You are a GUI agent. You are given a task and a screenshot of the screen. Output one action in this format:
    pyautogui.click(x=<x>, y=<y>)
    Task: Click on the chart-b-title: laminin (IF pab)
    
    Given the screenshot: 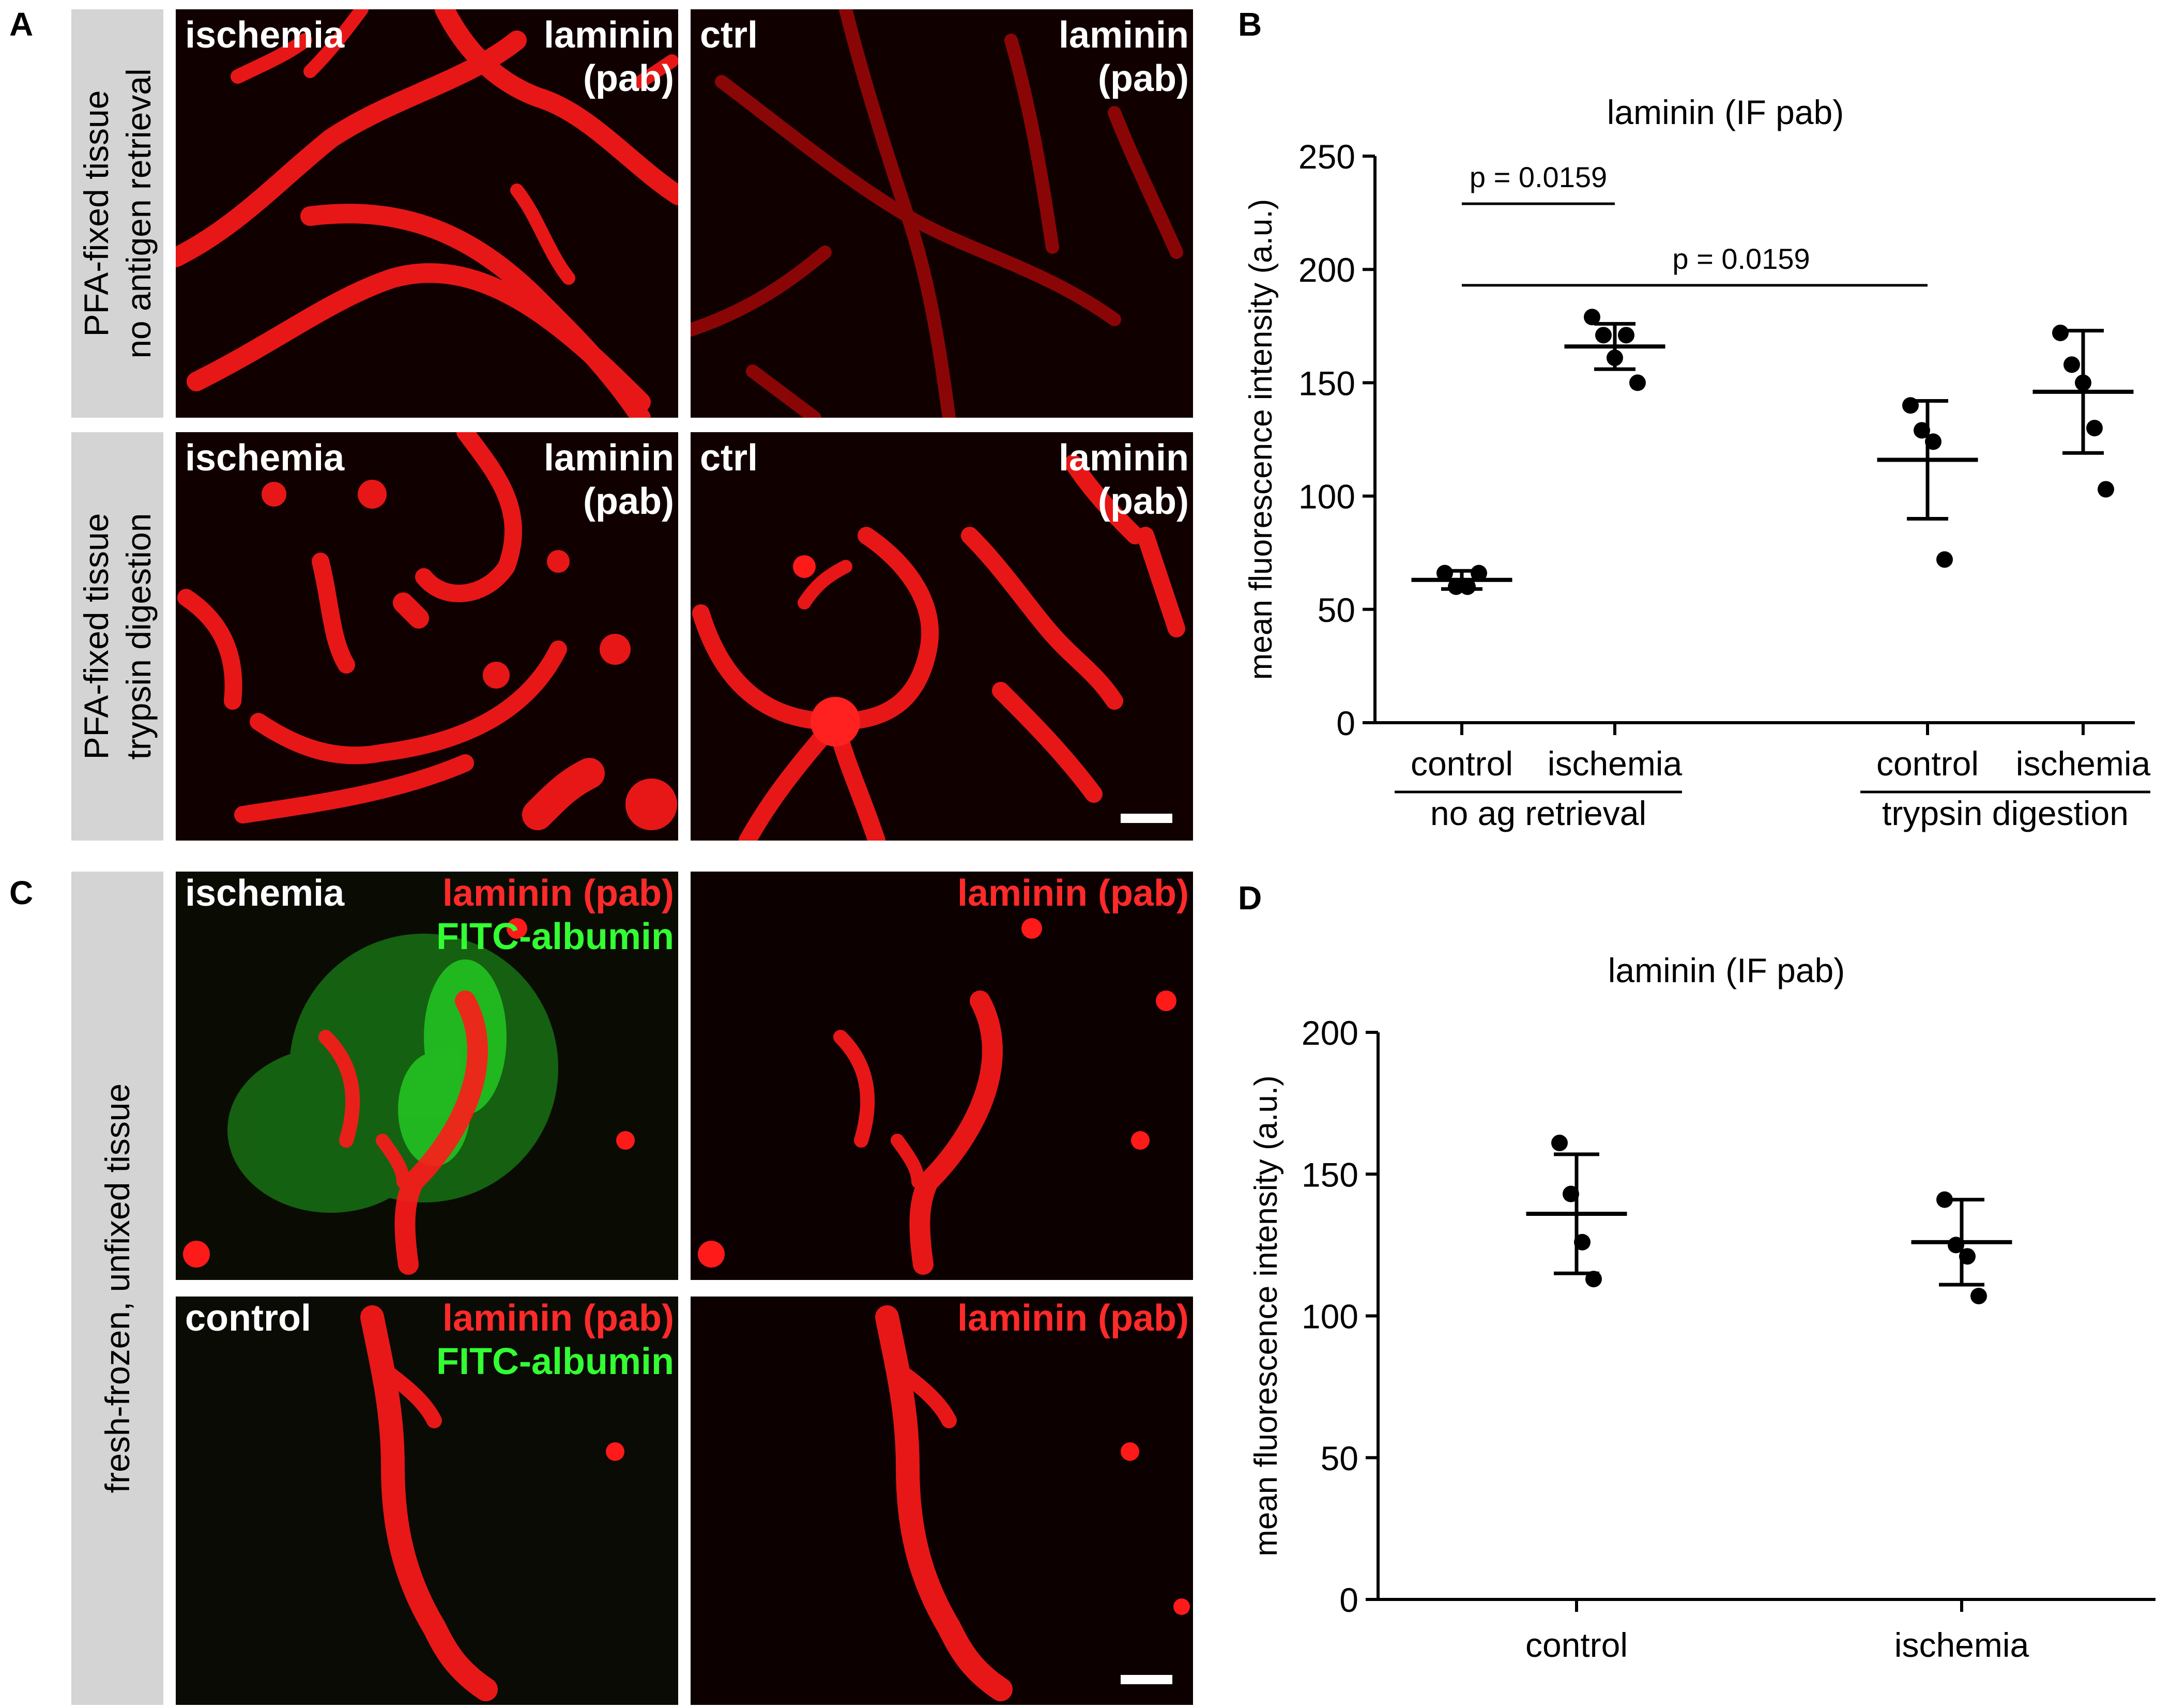 What is the action you would take?
    pyautogui.click(x=1725, y=112)
    